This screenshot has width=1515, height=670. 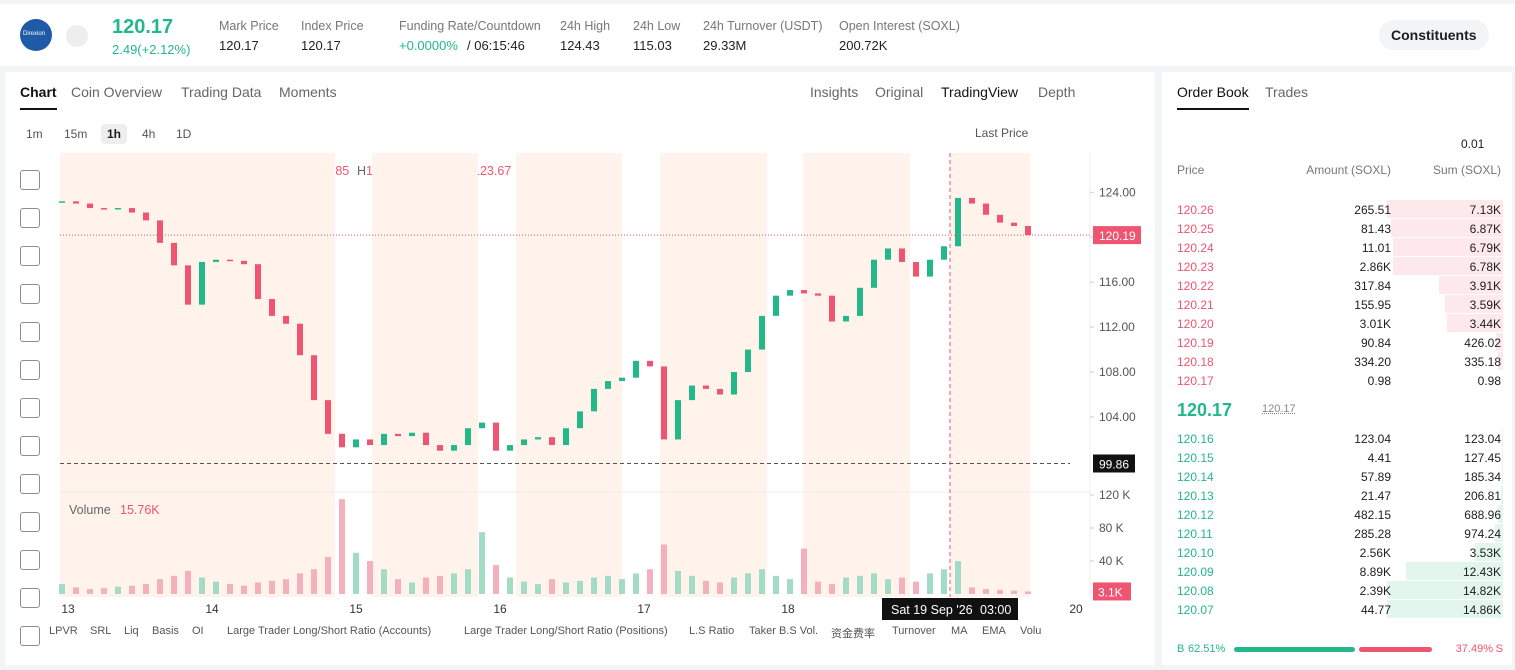 What do you see at coordinates (1295, 649) in the screenshot?
I see `buy-bar` at bounding box center [1295, 649].